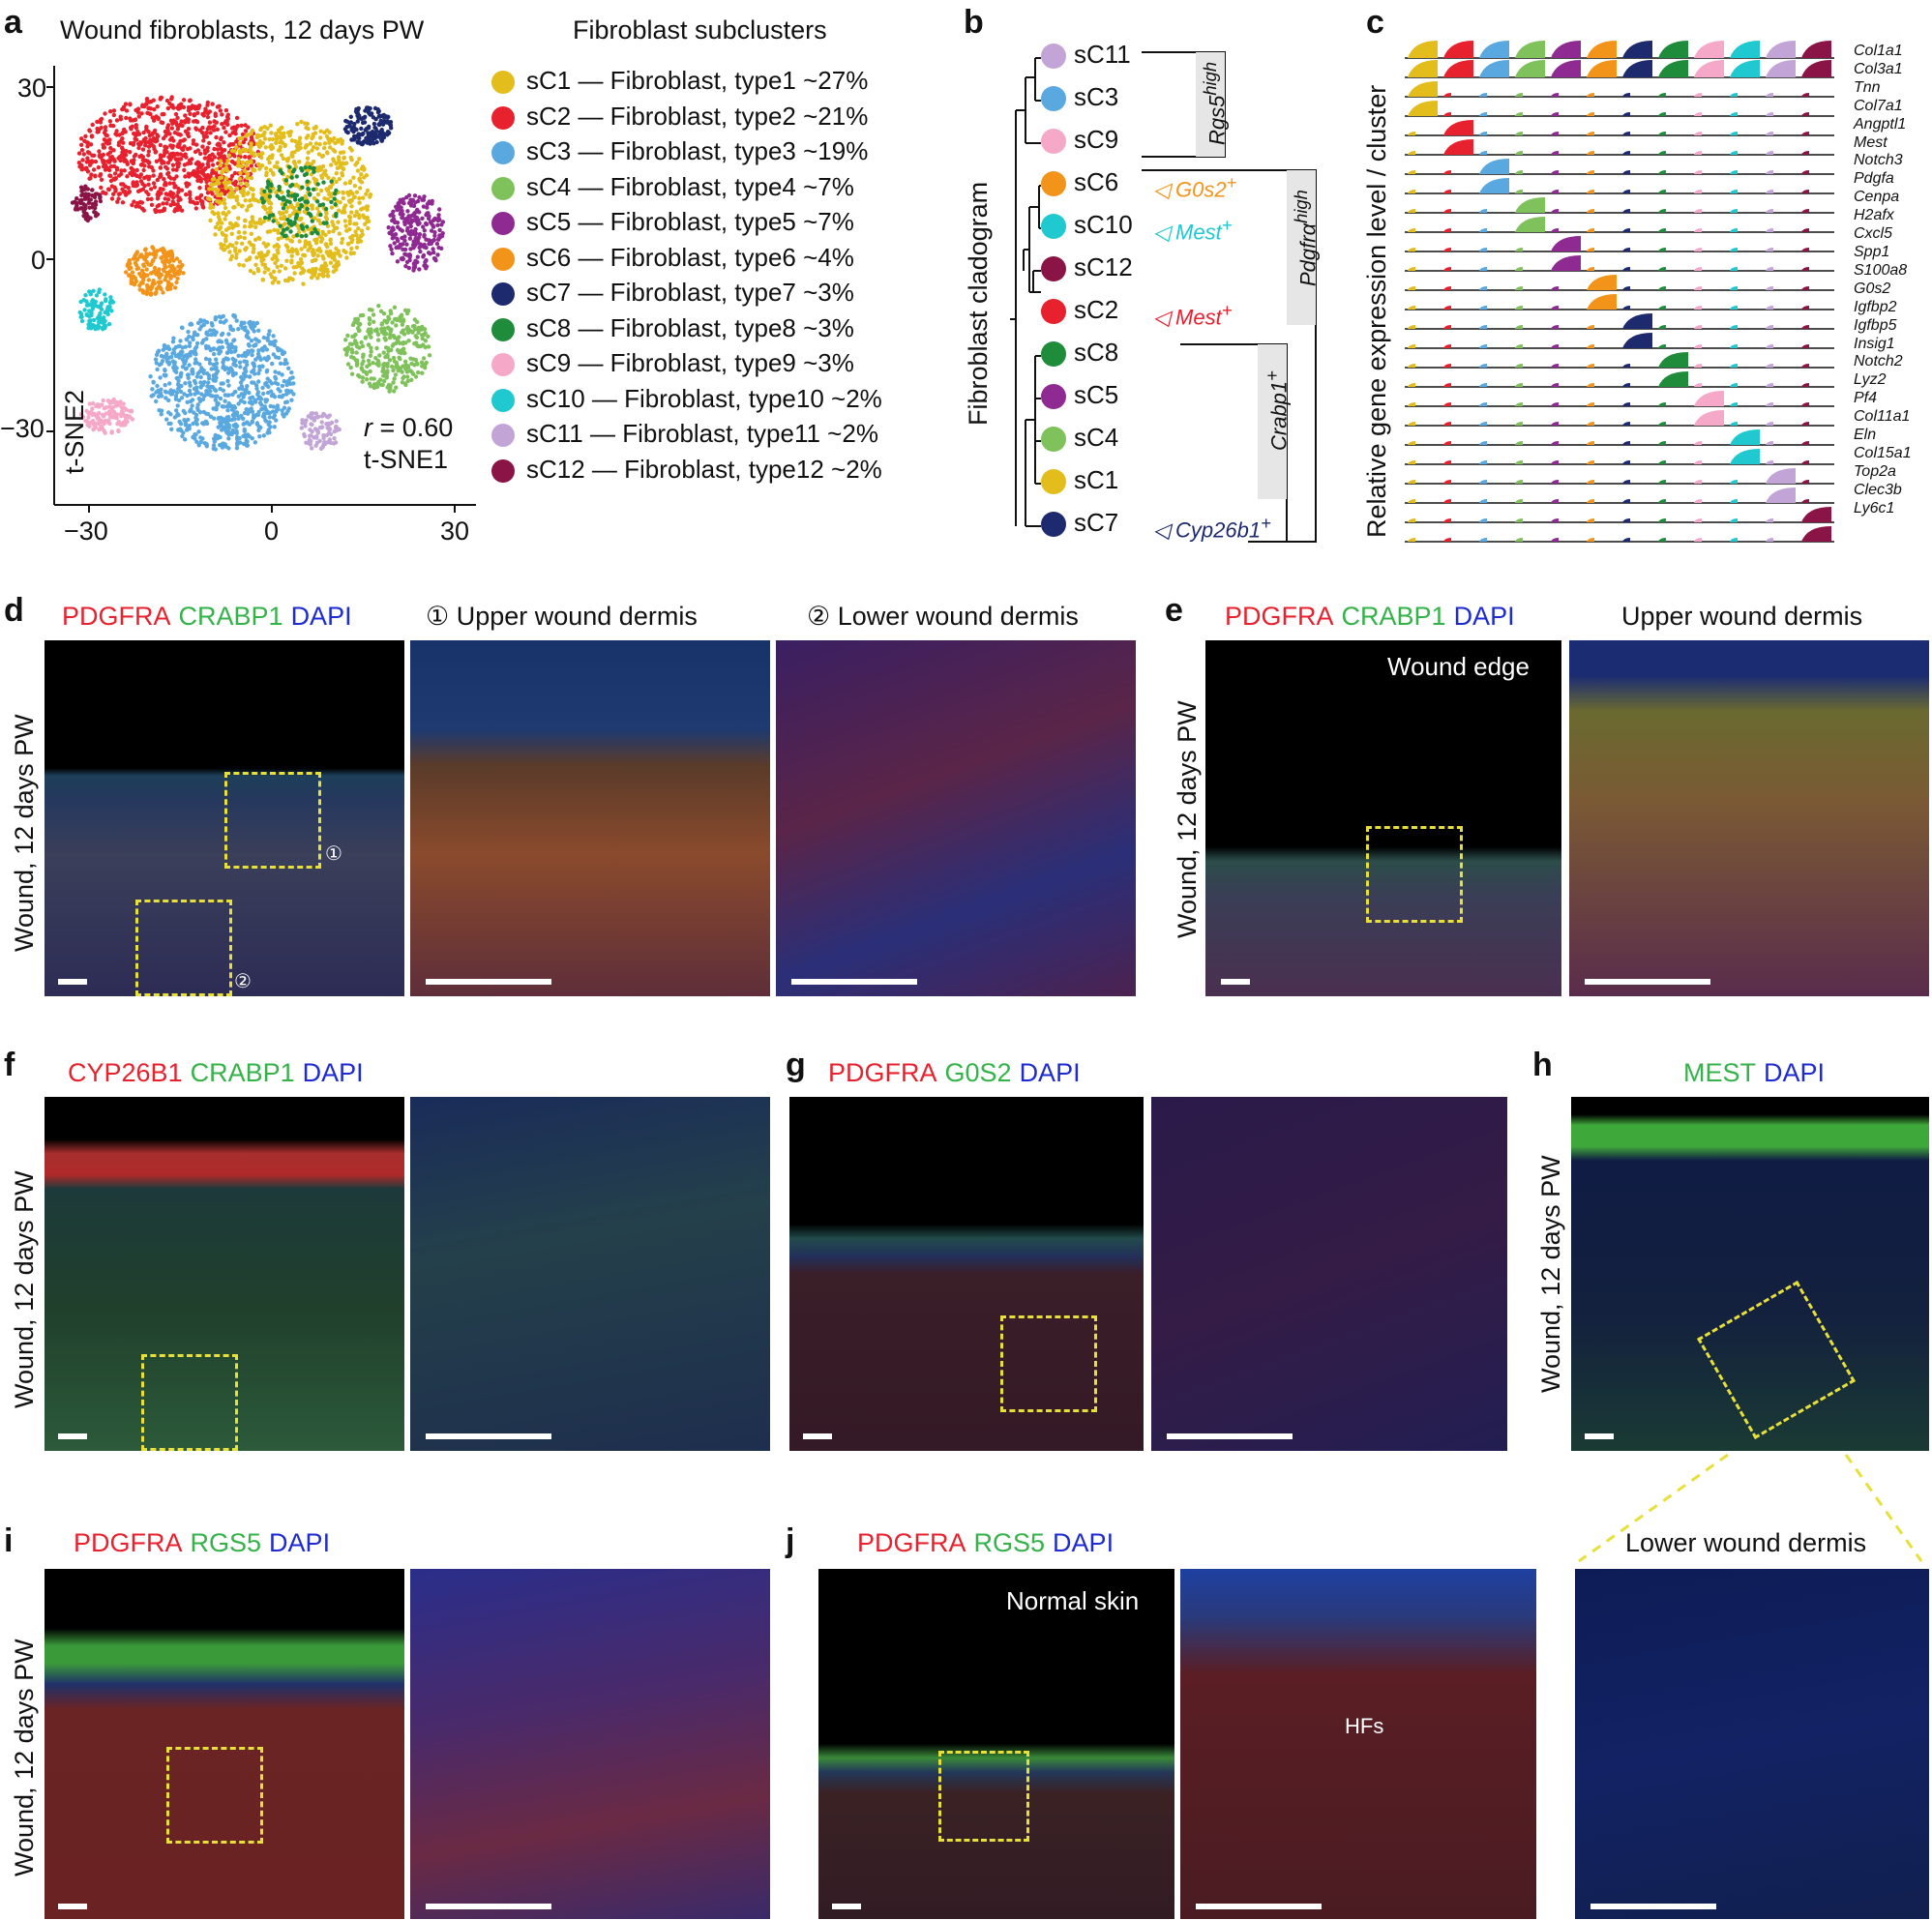  What do you see at coordinates (243, 29) in the screenshot?
I see `panel-a-title: Wound fibroblasts, 12 days PW` at bounding box center [243, 29].